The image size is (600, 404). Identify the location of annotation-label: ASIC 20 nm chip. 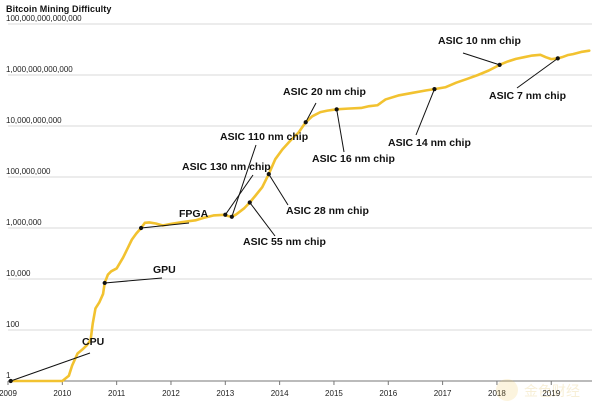
(324, 92).